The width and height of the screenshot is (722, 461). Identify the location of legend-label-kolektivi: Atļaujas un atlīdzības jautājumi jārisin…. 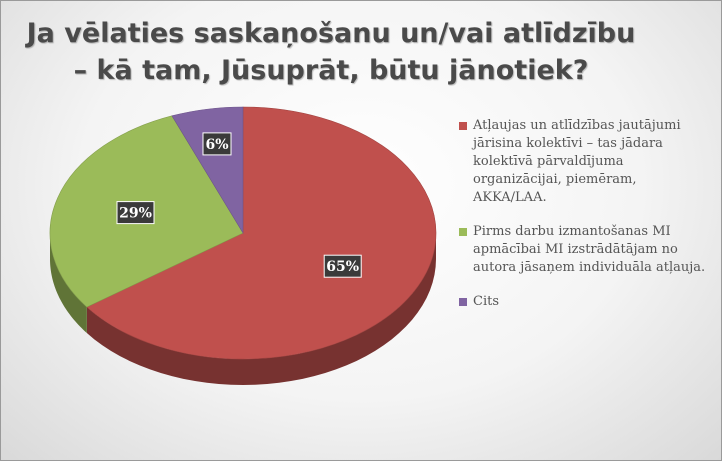
(577, 161).